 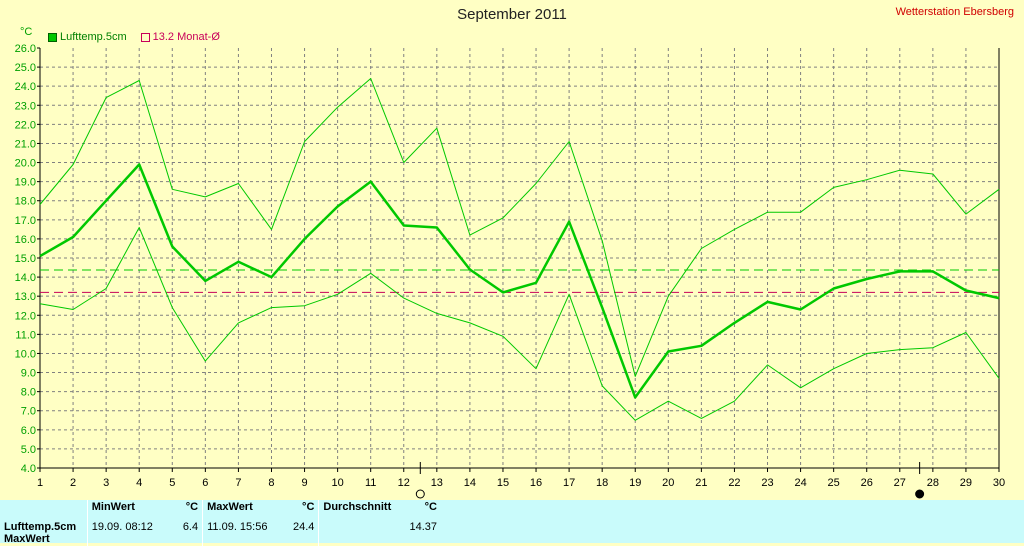 I want to click on y-tick-label: 21.0, so click(x=25, y=144).